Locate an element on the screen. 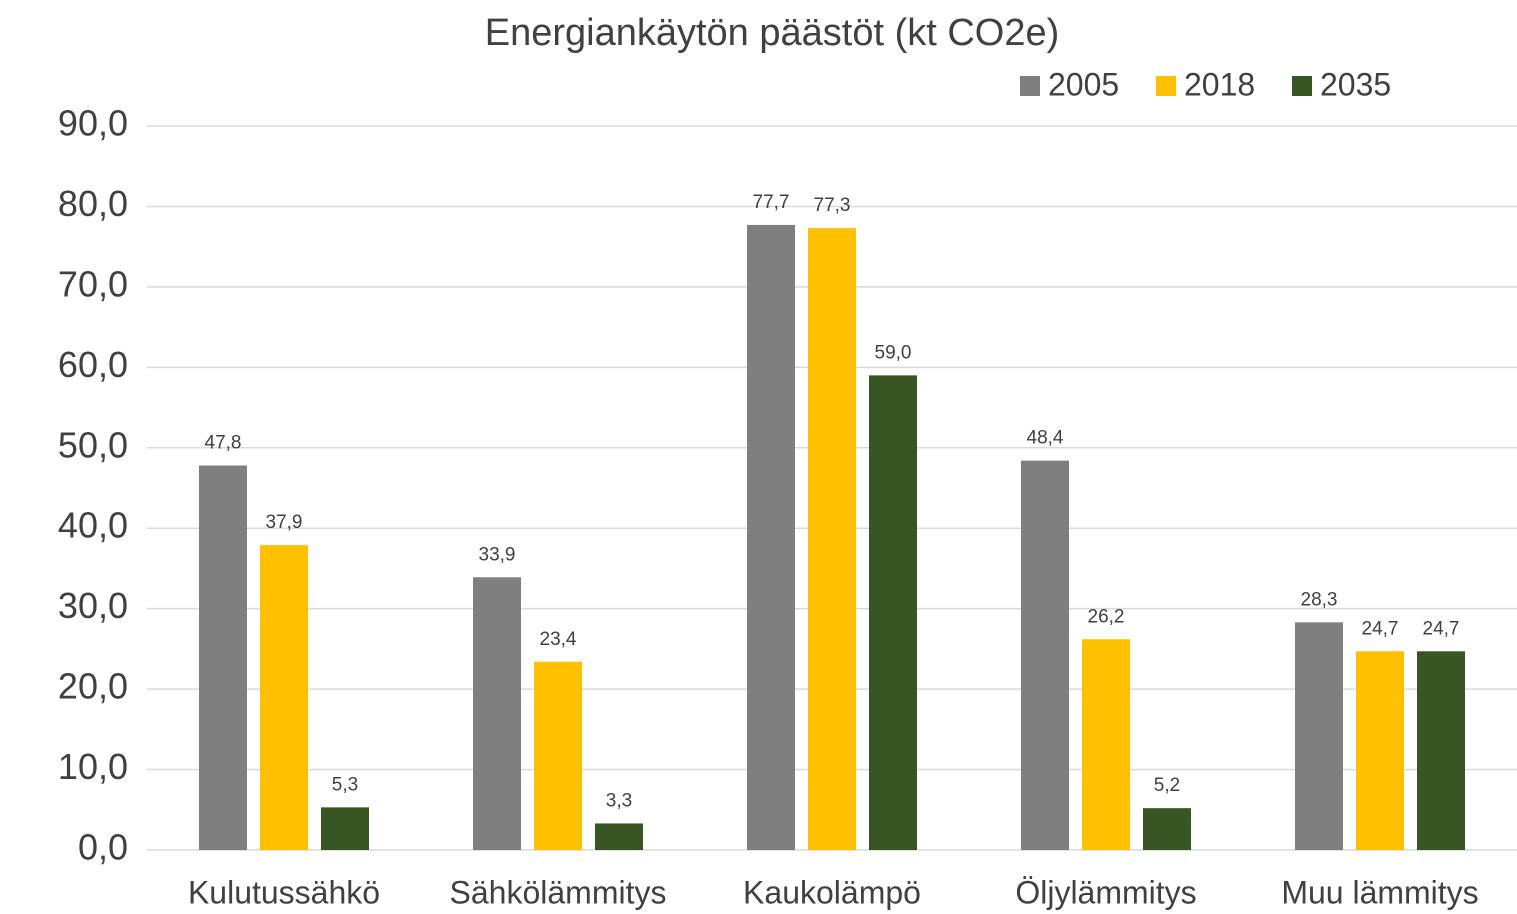 Image resolution: width=1517 pixels, height=914 pixels. y-tick-label: 10,0 is located at coordinates (93, 766).